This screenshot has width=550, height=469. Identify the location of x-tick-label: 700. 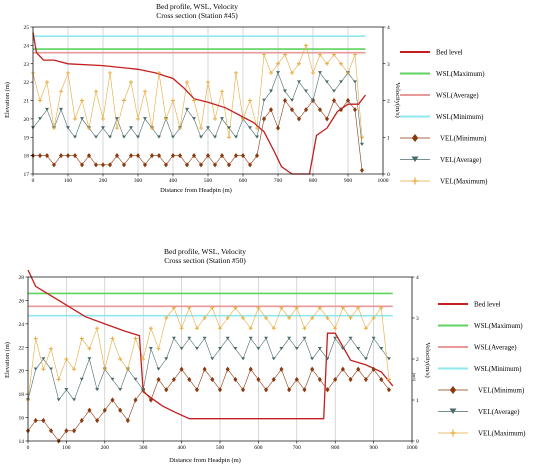
(278, 181).